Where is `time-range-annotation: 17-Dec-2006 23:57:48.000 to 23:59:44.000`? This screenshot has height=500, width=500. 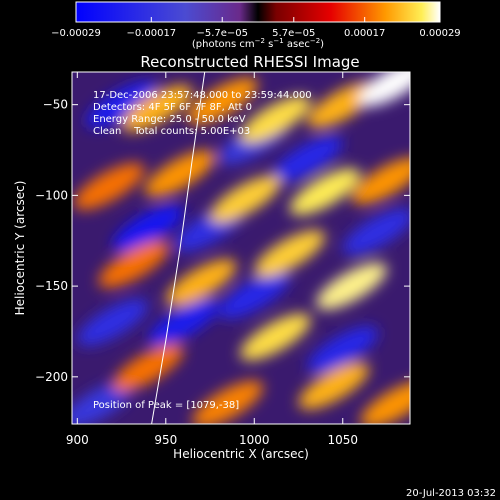
time-range-annotation: 17-Dec-2006 23:57:48.000 to 23:59:44.000 is located at coordinates (202, 95).